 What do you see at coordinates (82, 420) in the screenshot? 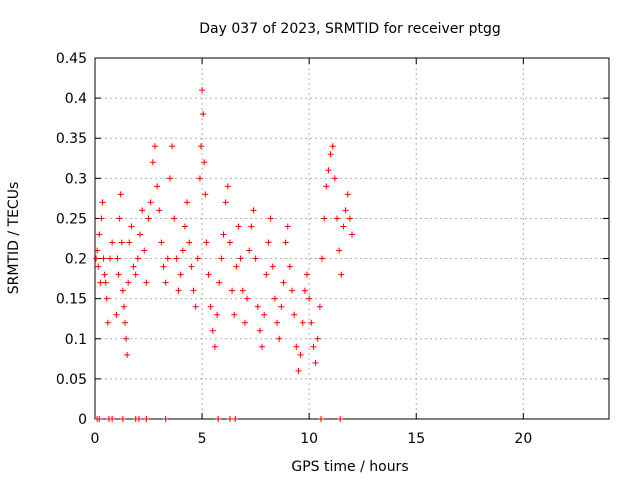
I see `y-tick-label: 0` at bounding box center [82, 420].